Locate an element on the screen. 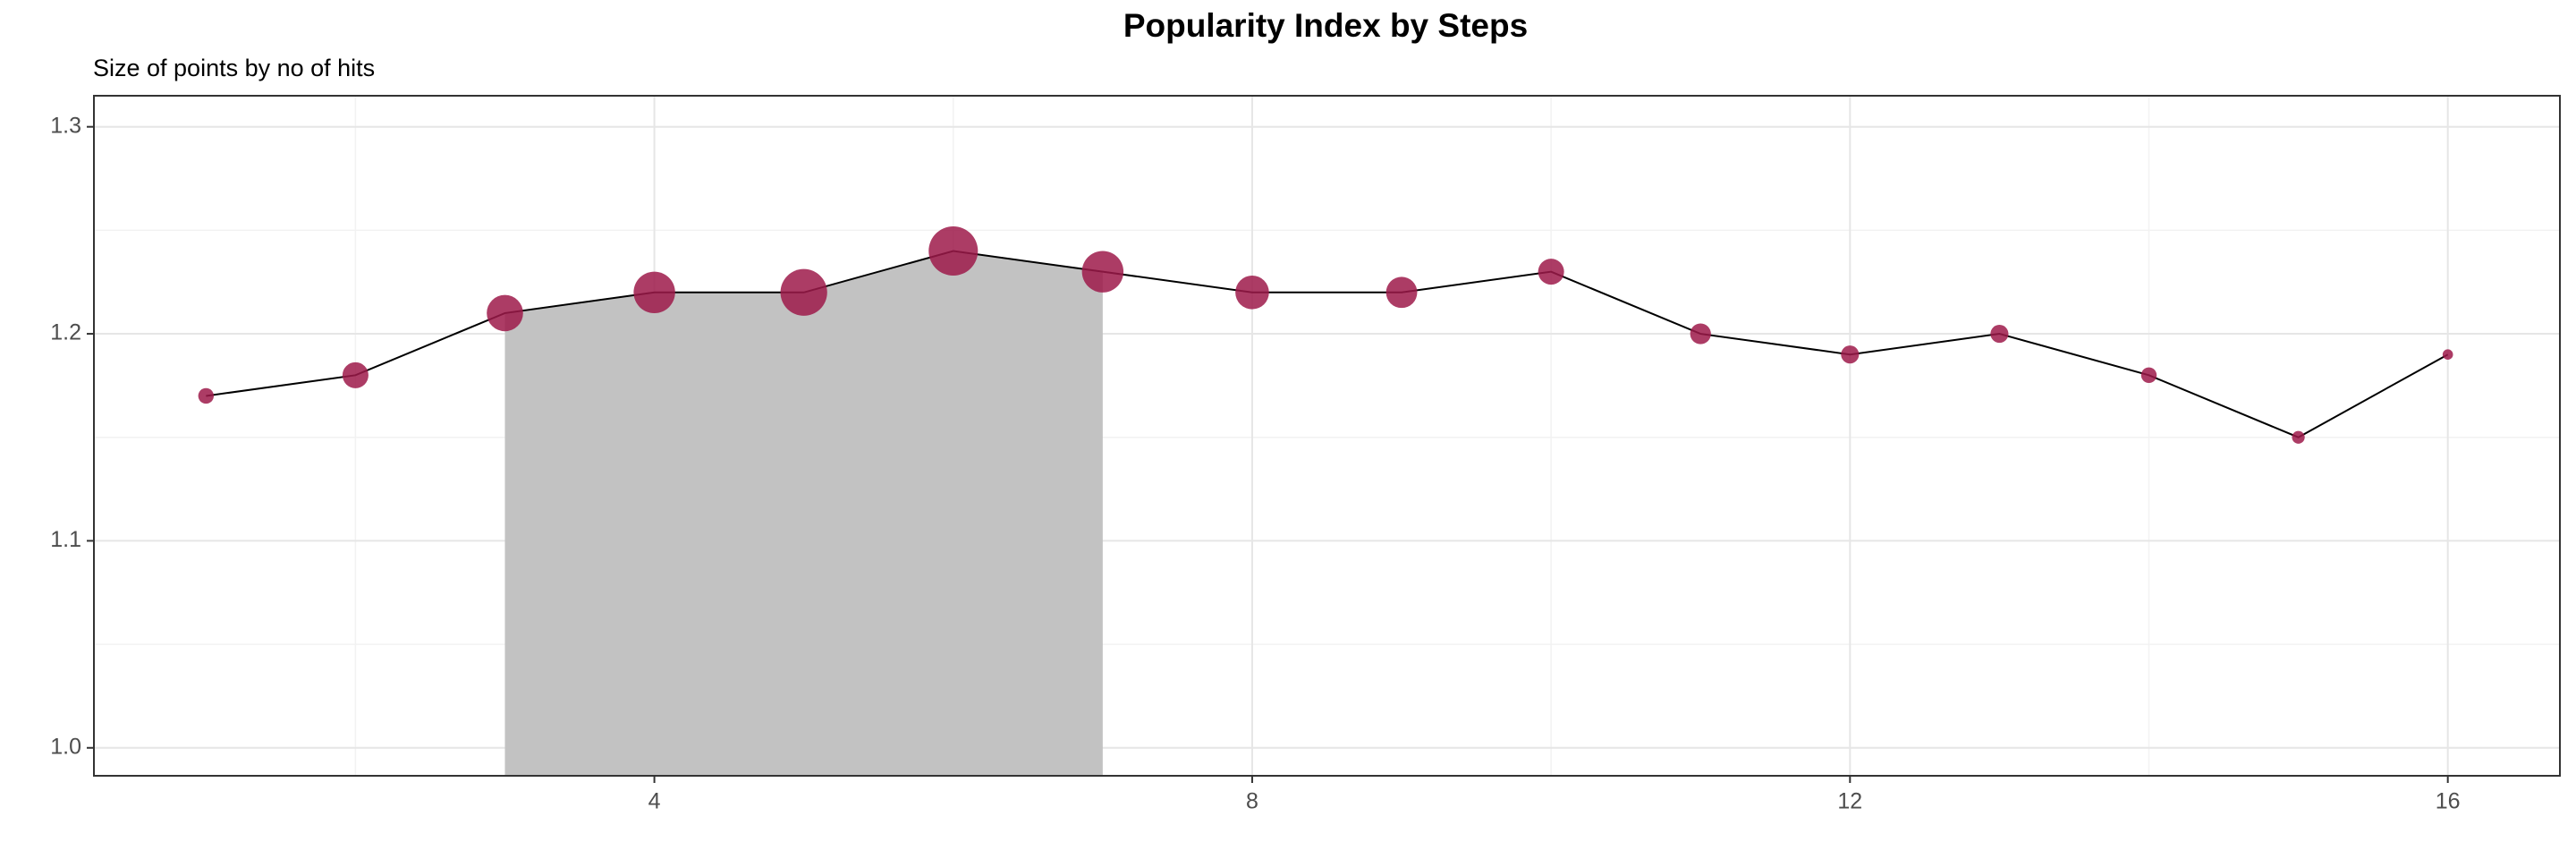 The width and height of the screenshot is (2576, 859). x-tick-label: 4 is located at coordinates (654, 801).